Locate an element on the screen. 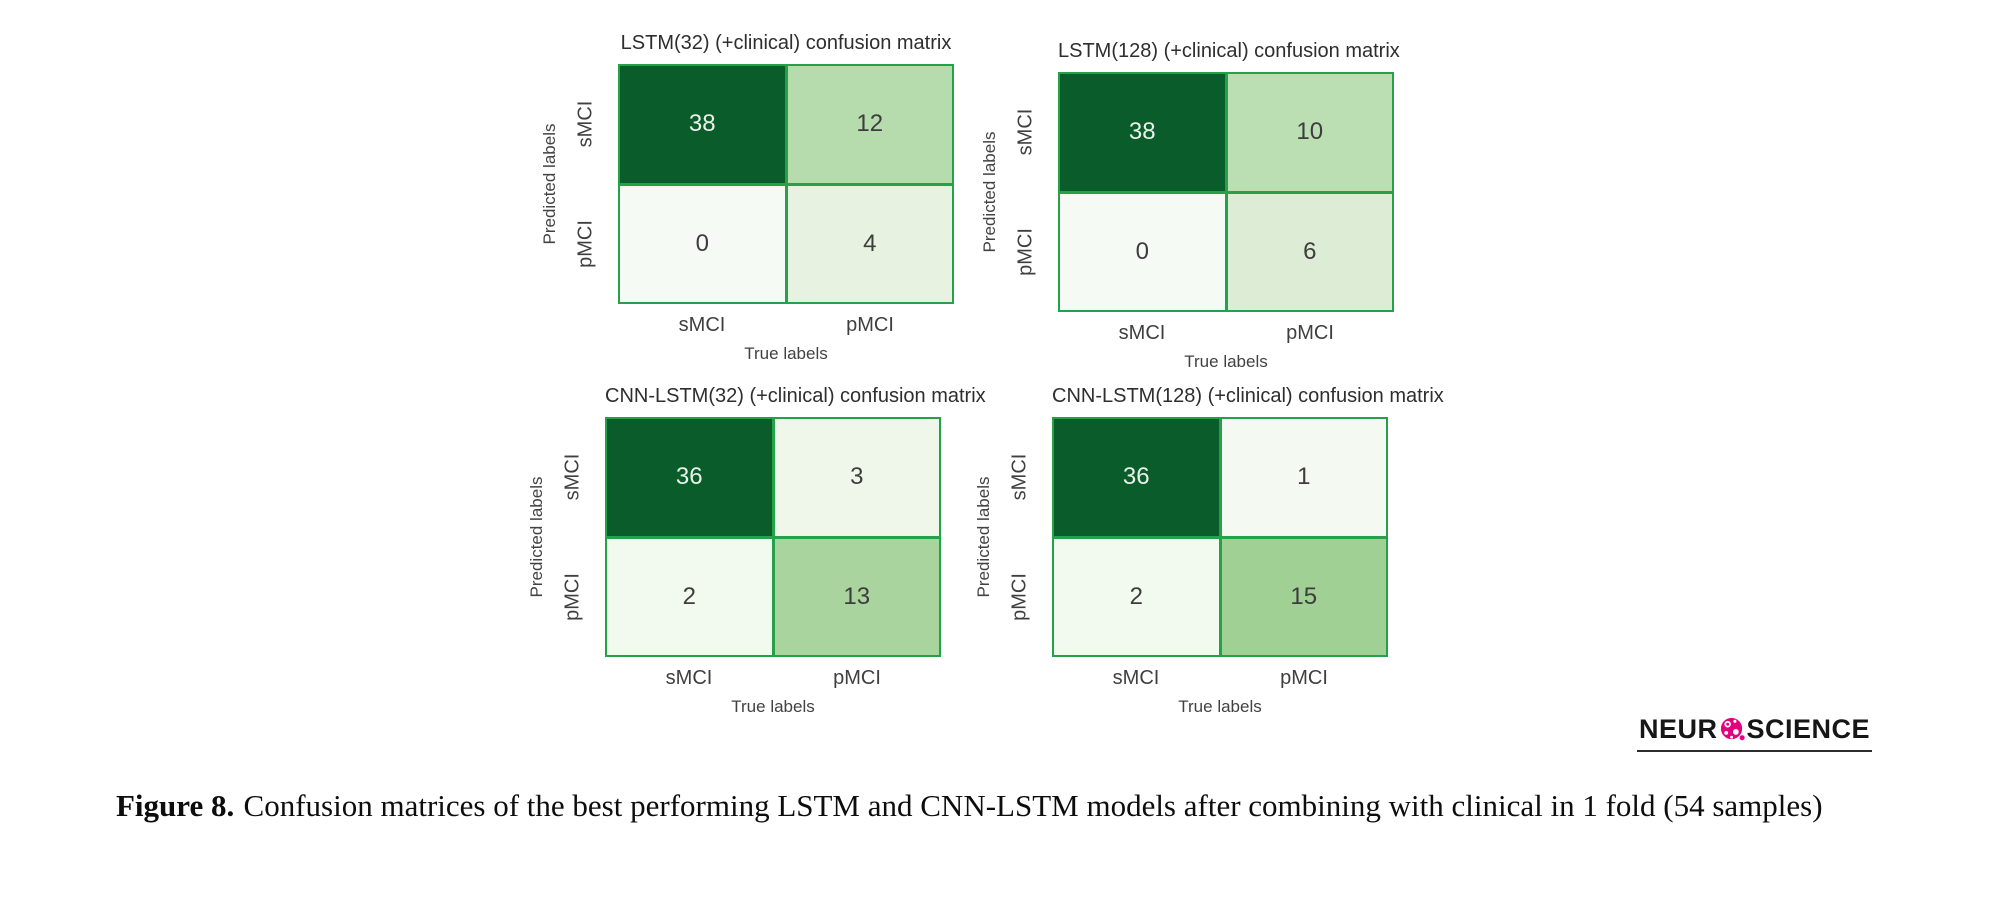  neuron-cell-icon is located at coordinates (1732, 729).